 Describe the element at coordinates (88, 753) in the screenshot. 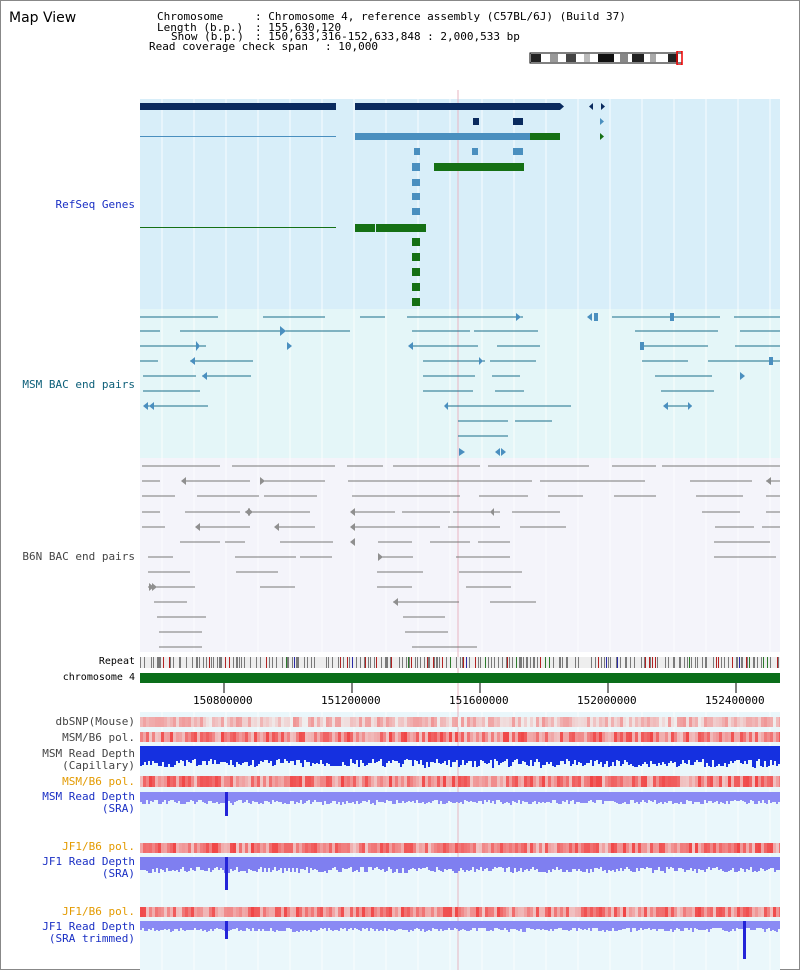

I see `msm-read-depth-capillary-label: MSM Read Depth` at that location.